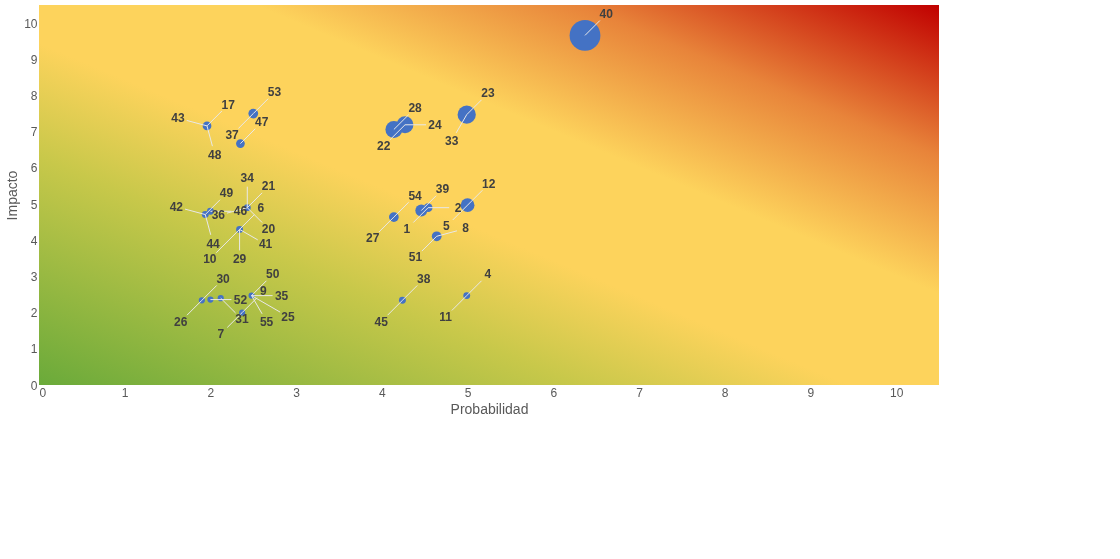 The image size is (1120, 559). I want to click on y-tick-label: 4, so click(34, 240).